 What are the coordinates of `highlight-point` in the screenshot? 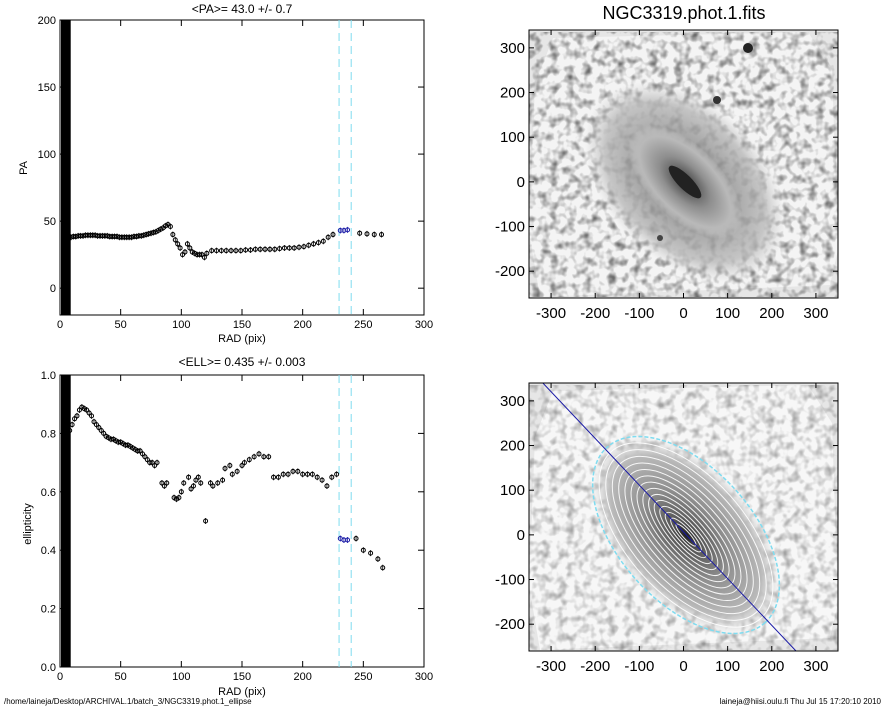 It's located at (348, 540).